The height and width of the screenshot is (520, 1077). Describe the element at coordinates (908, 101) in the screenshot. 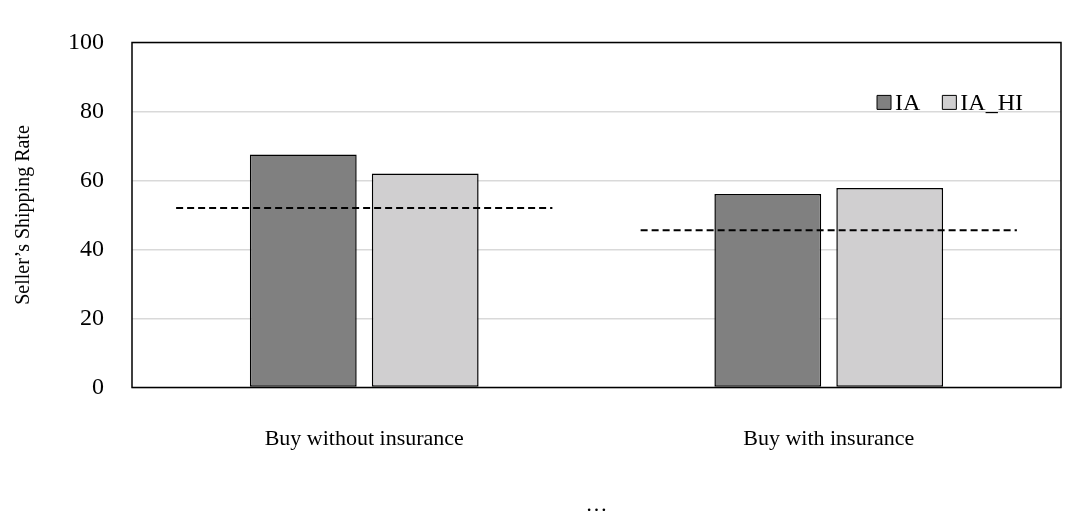

I see `legend-label: IA` at that location.